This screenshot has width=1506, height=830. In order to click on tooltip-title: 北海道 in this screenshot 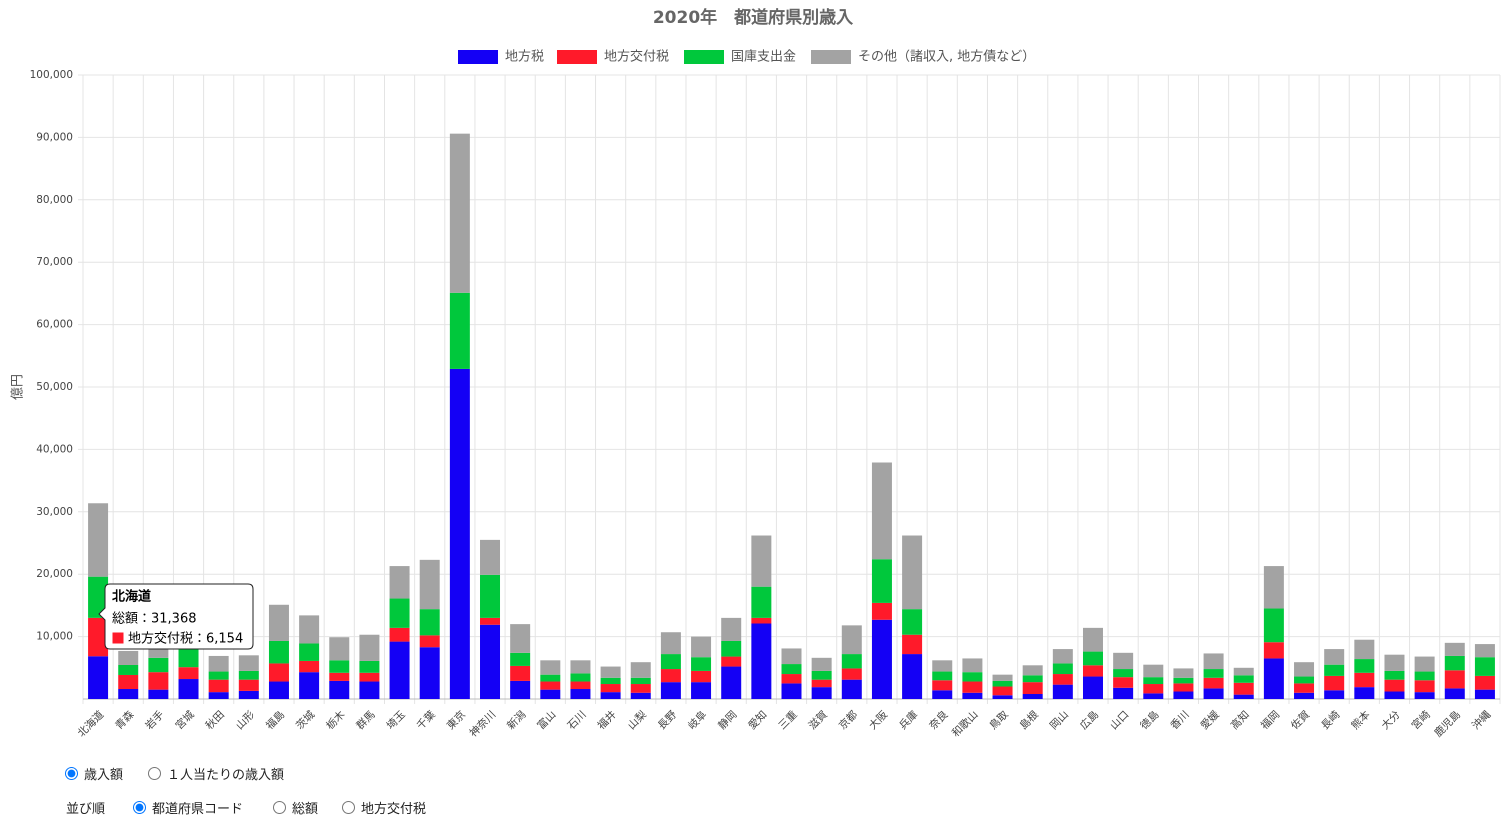, I will do `click(131, 597)`.